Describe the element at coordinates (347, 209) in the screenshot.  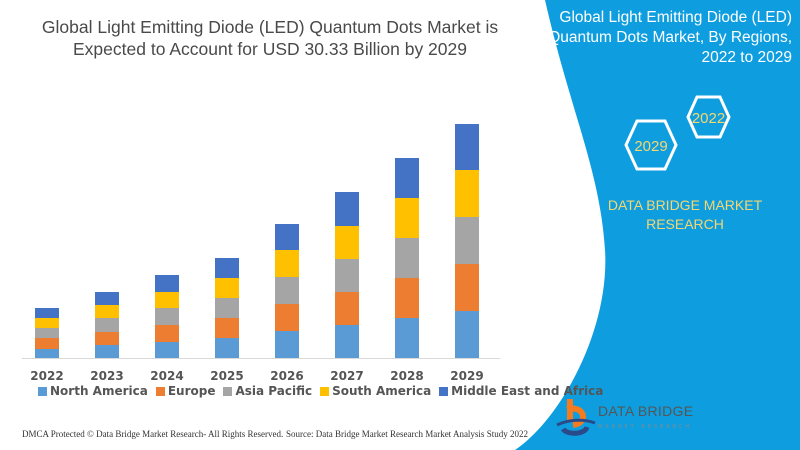
I see `bar-segment-middle-east-and-africa-2027` at that location.